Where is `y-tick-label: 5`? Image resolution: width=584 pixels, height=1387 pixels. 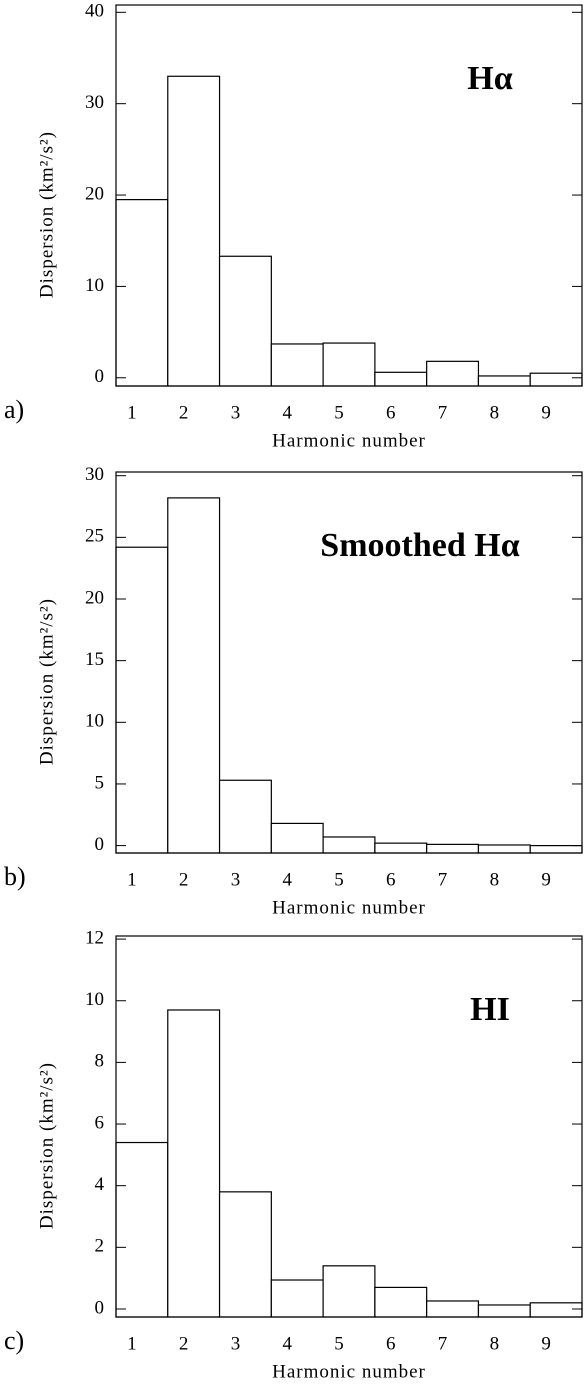
y-tick-label: 5 is located at coordinates (100, 782).